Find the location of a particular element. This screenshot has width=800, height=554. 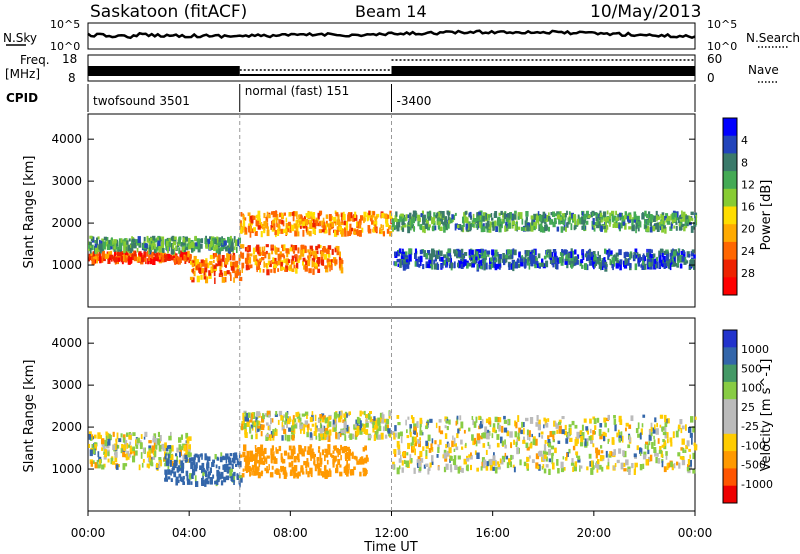

time-tick-label: 00:00 is located at coordinates (695, 533).